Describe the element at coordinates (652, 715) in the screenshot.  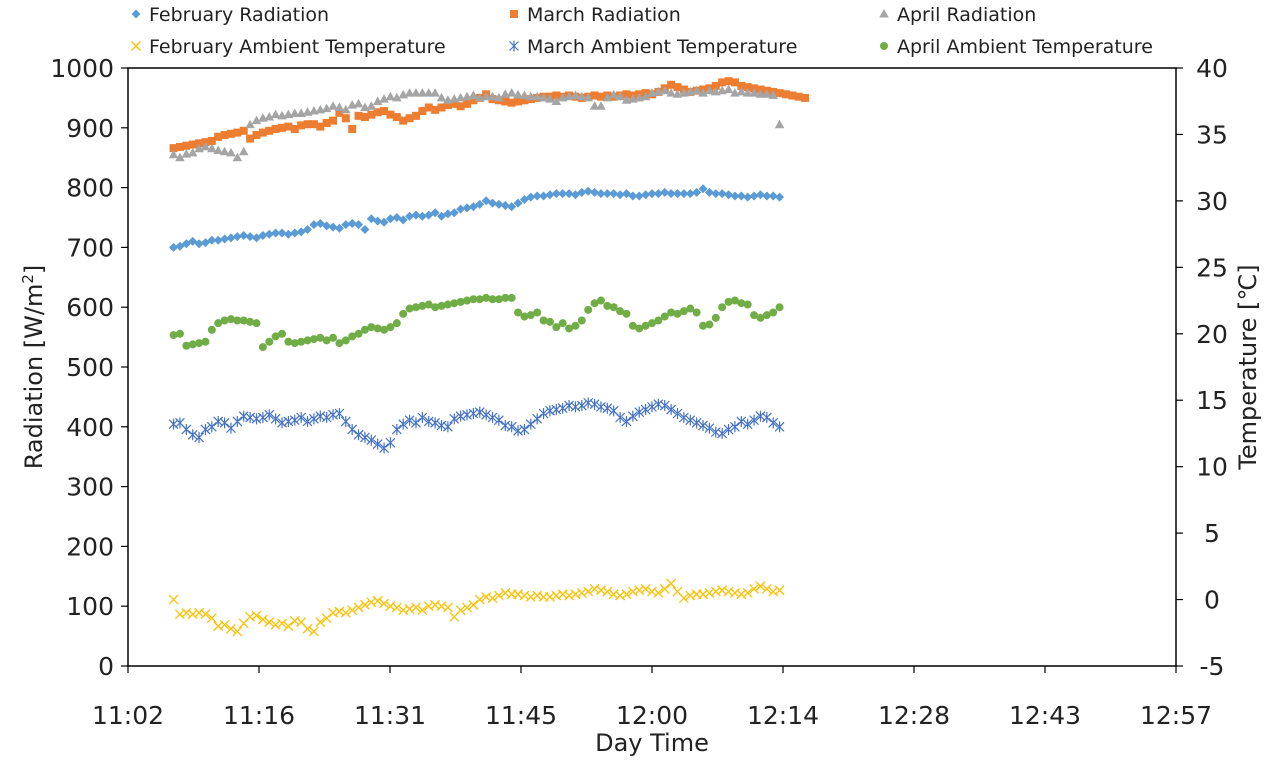
I see `x-tick-label: 12:00` at that location.